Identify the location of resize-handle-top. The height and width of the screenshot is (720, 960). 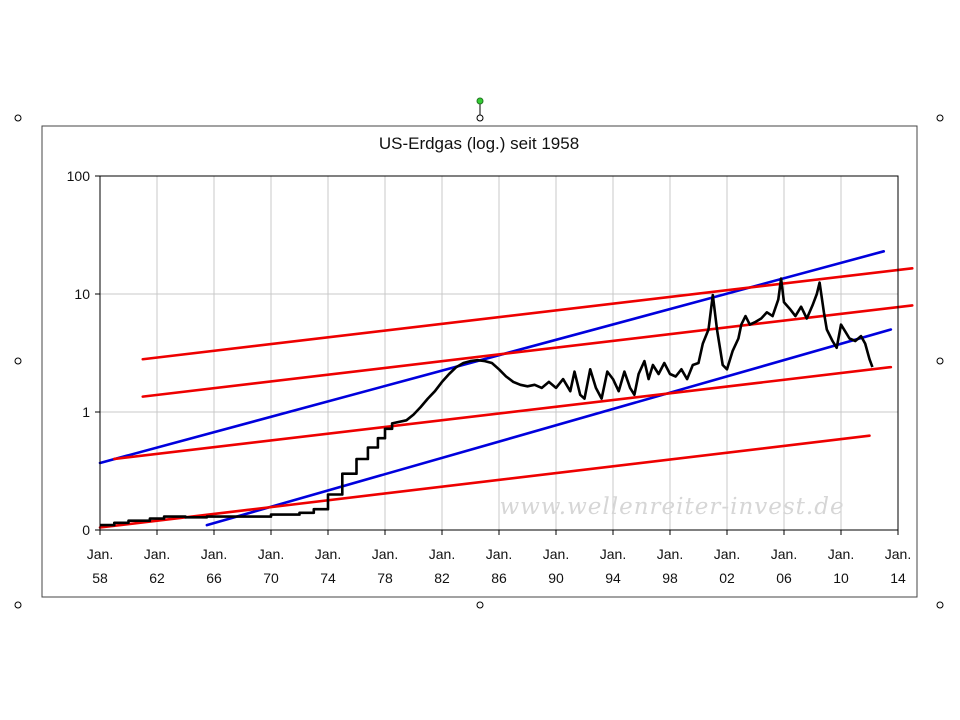
(480, 118).